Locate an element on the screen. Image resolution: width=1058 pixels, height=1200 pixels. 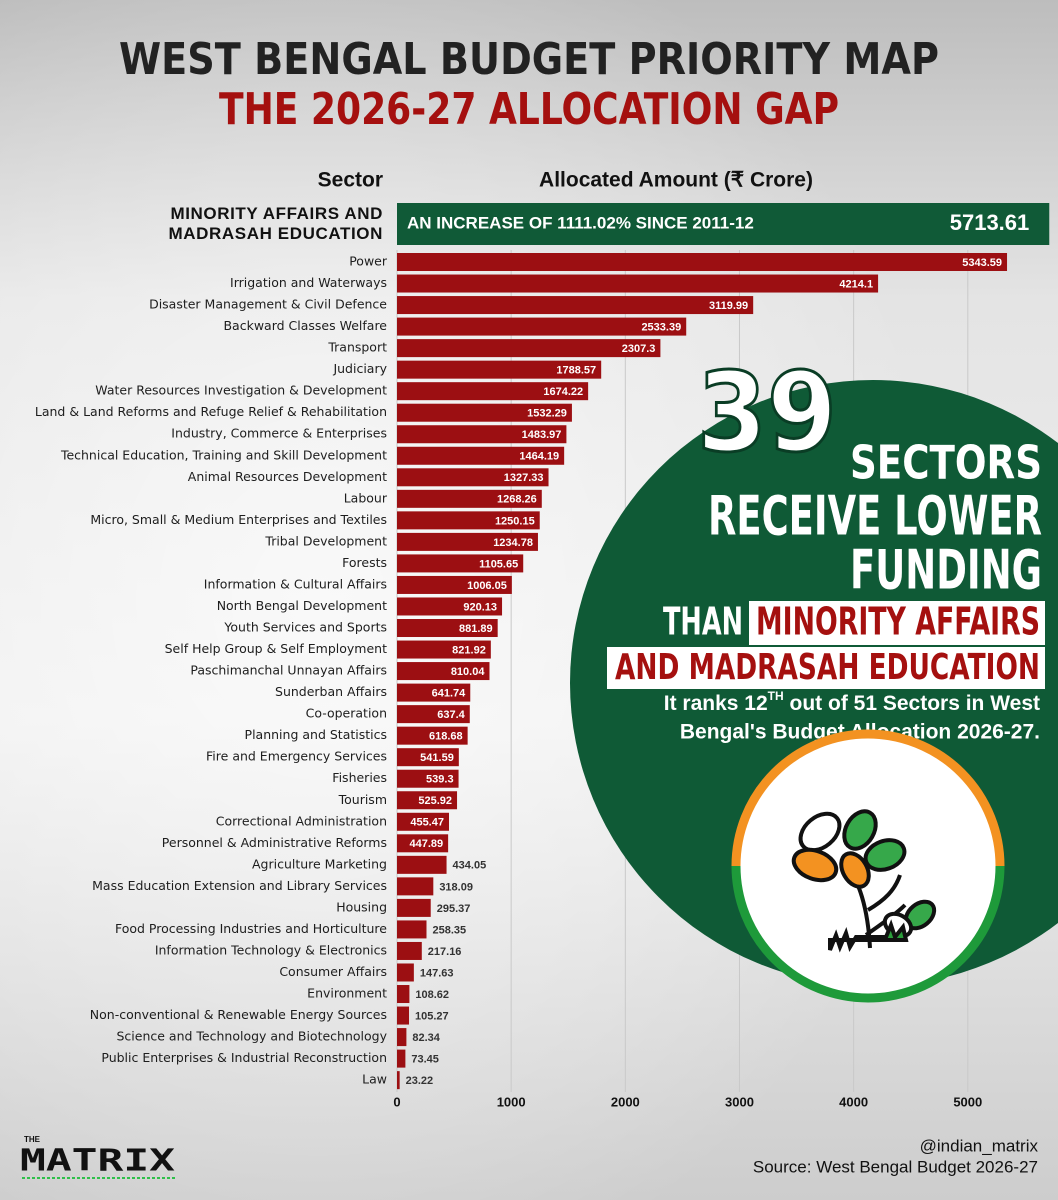
category-label: Self Help Group & Self Employment is located at coordinates (276, 648).